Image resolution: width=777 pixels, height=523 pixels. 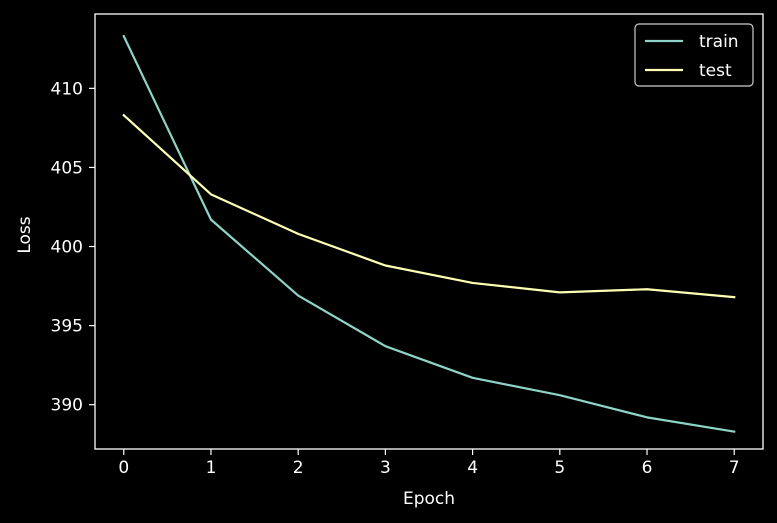 I want to click on legend-label-test: test, so click(x=715, y=71).